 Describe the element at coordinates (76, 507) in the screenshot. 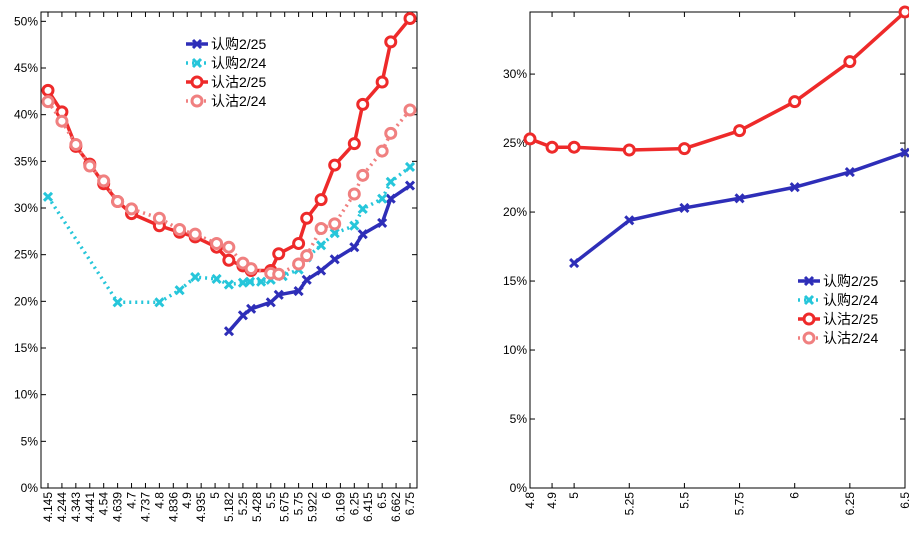

I see `x-tick-label: 4.343` at that location.